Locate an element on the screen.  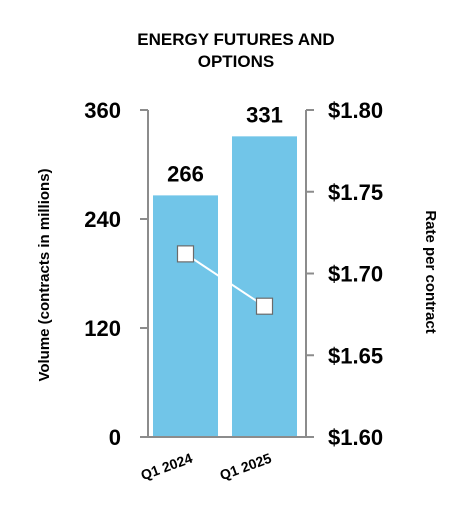
right-axis-ticks: $1.60 $1.65 $1.70 $1.75 $1.80 is located at coordinates (344, 274).